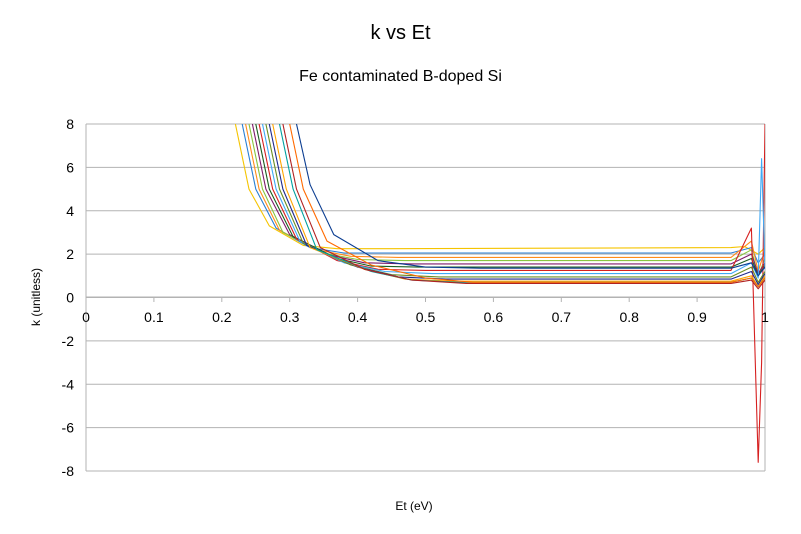  What do you see at coordinates (70, 124) in the screenshot?
I see `y-tick-label: 8` at bounding box center [70, 124].